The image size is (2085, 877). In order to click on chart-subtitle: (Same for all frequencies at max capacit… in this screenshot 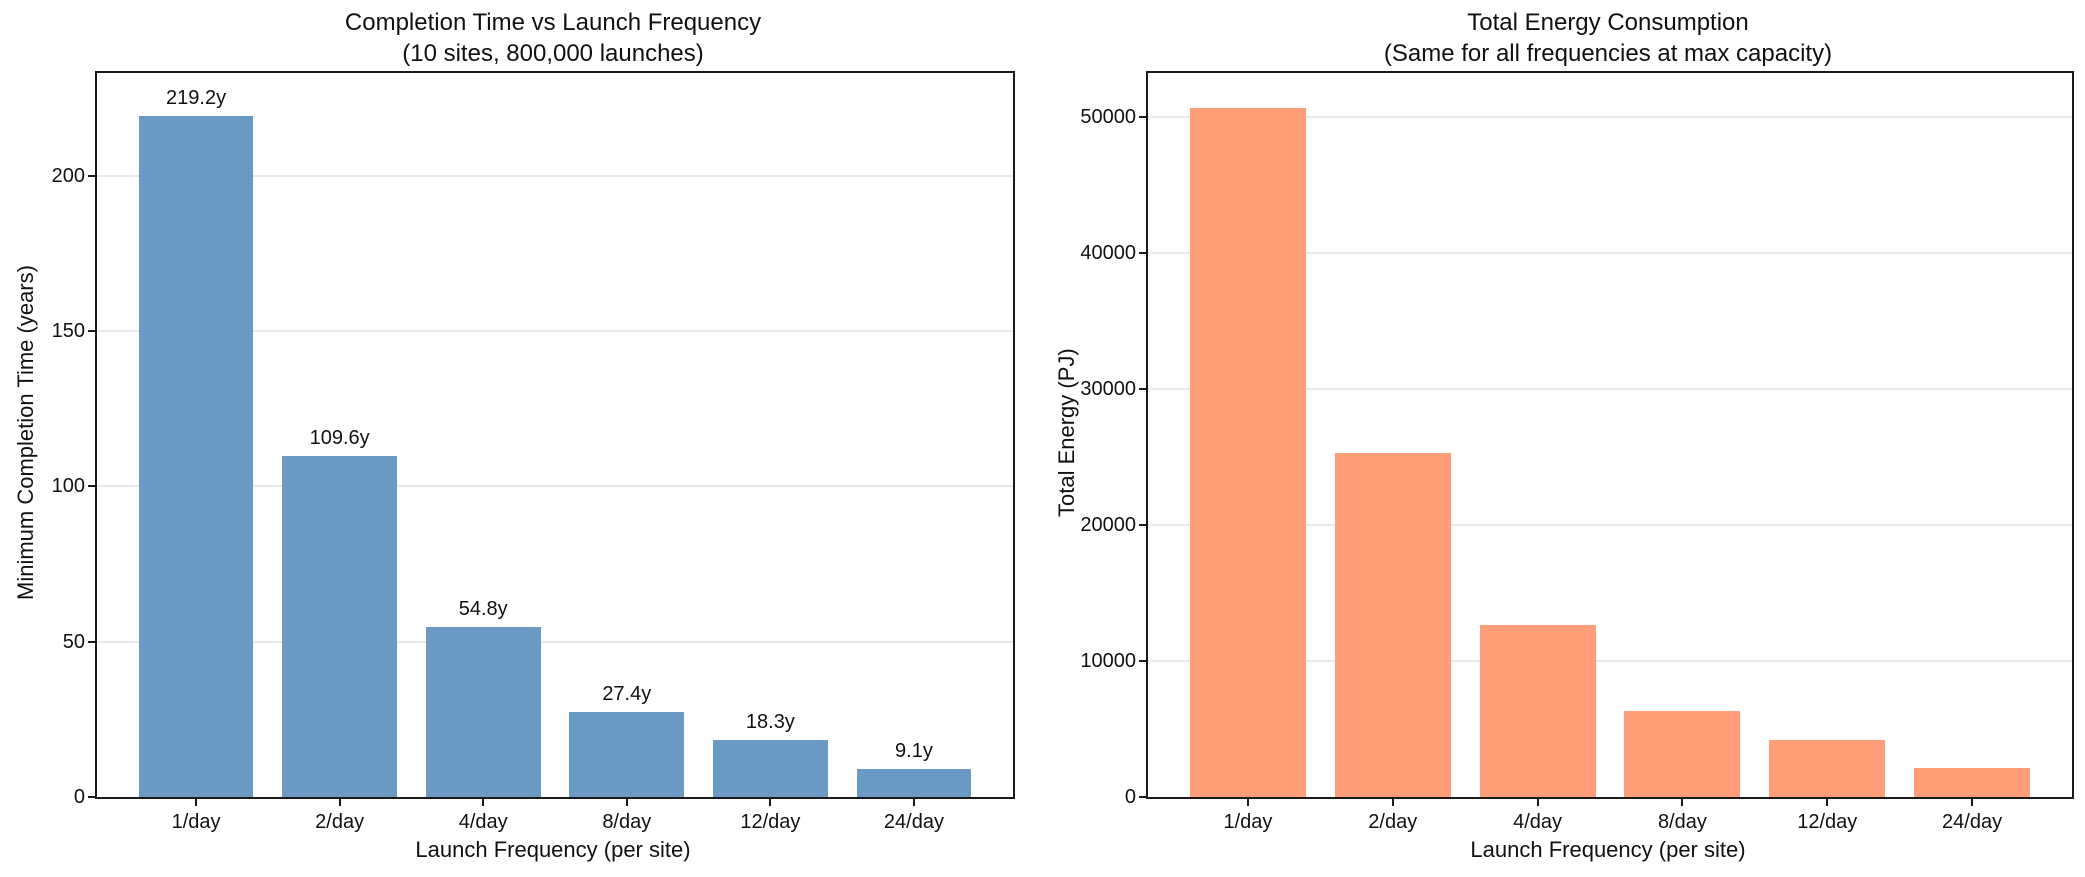, I will do `click(1608, 53)`.